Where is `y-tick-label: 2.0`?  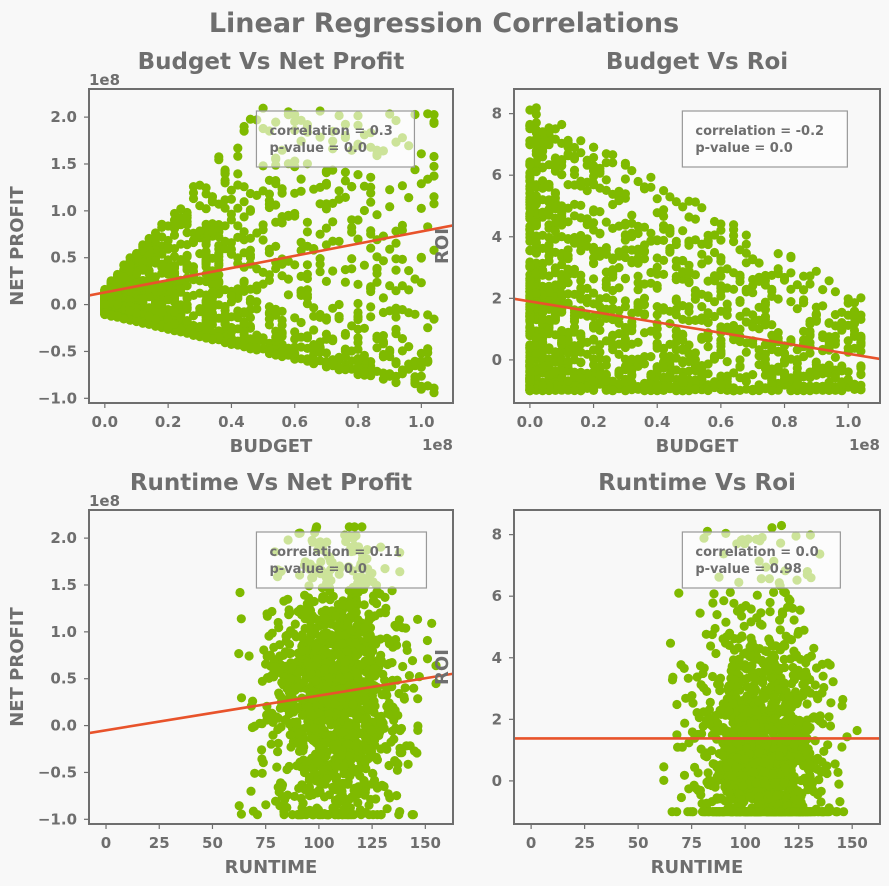
y-tick-label: 2.0 is located at coordinates (63, 538).